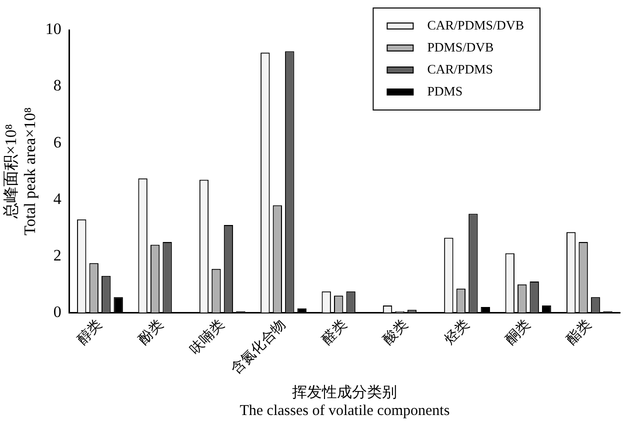  I want to click on y-tick-label: 10, so click(53, 29).